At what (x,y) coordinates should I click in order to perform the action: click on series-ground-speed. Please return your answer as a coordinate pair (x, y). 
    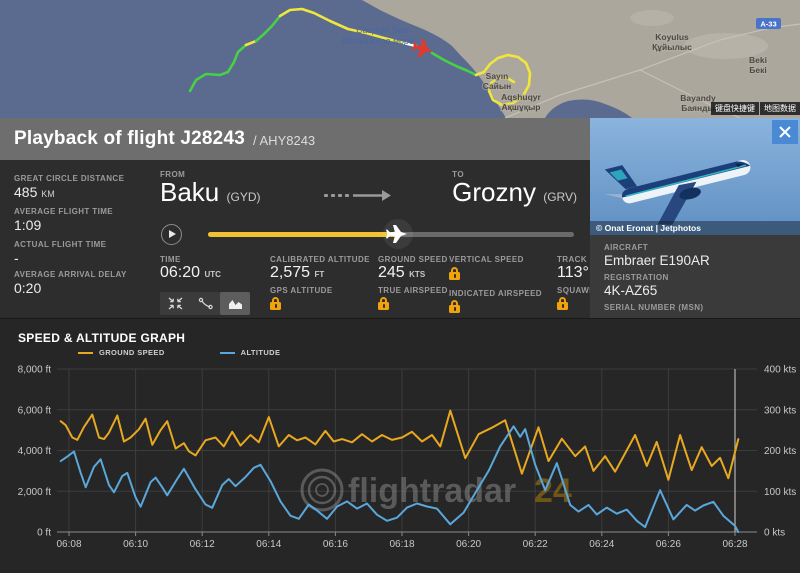
    Looking at the image, I should click on (399, 445).